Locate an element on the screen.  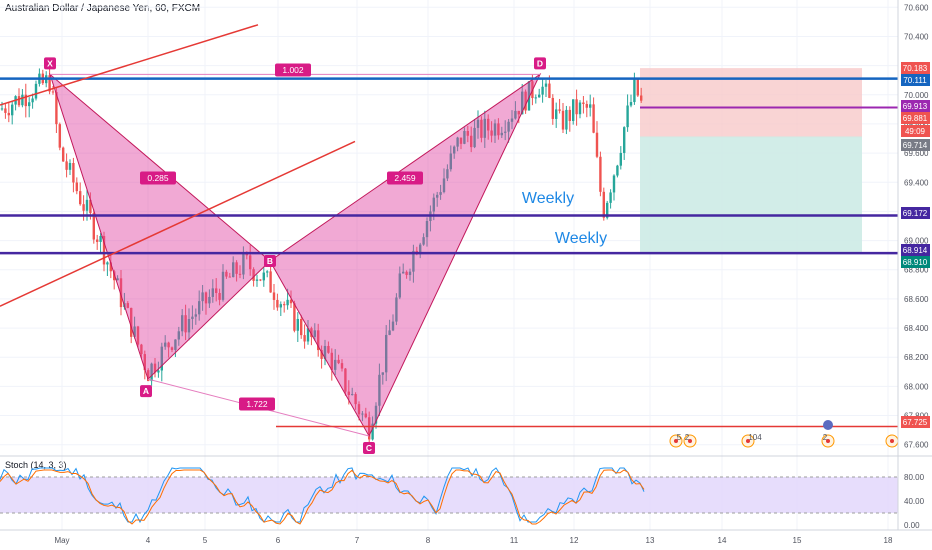
price-tag-70.183: 70.183 is located at coordinates (915, 68).